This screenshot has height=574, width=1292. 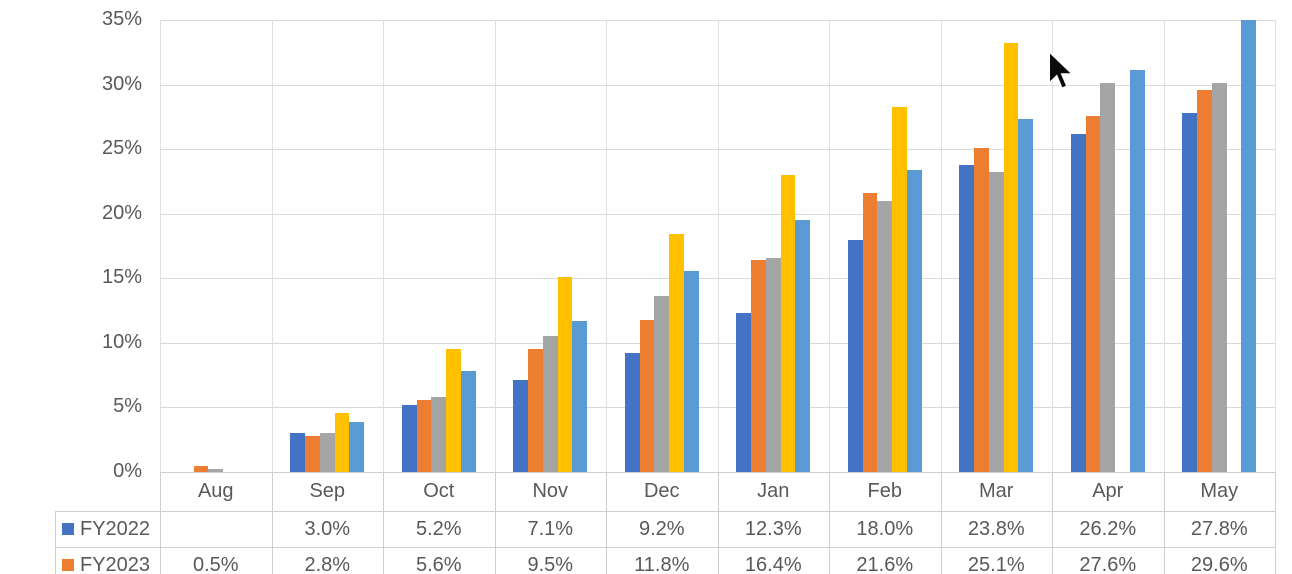 What do you see at coordinates (1219, 491) in the screenshot?
I see `table-month-header: May` at bounding box center [1219, 491].